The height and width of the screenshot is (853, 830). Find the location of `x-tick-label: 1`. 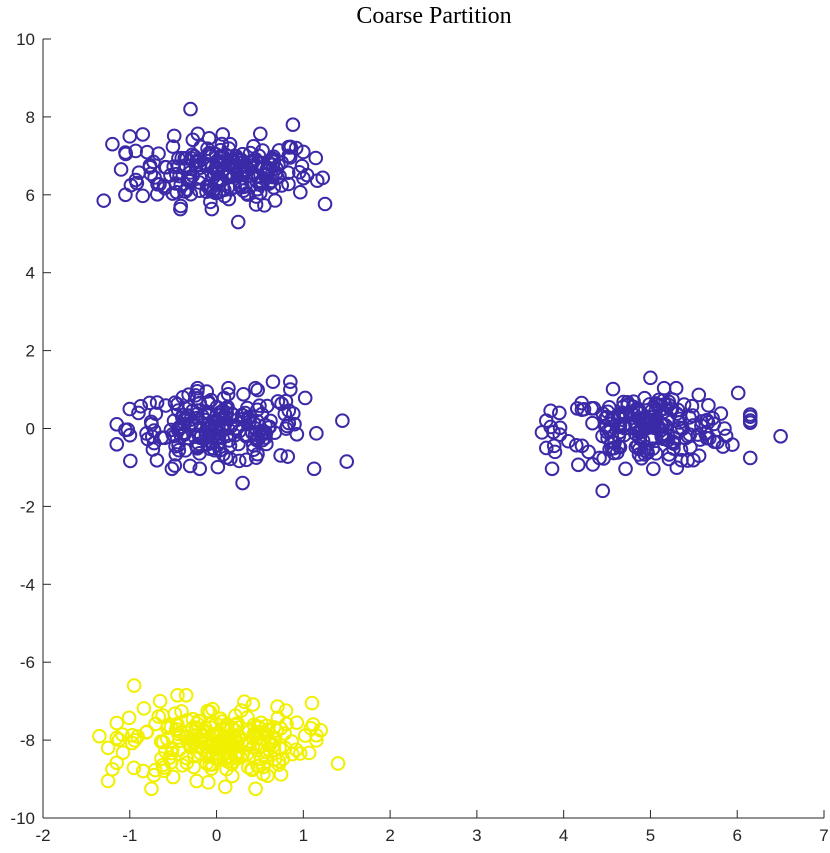

x-tick-label: 1 is located at coordinates (303, 835).